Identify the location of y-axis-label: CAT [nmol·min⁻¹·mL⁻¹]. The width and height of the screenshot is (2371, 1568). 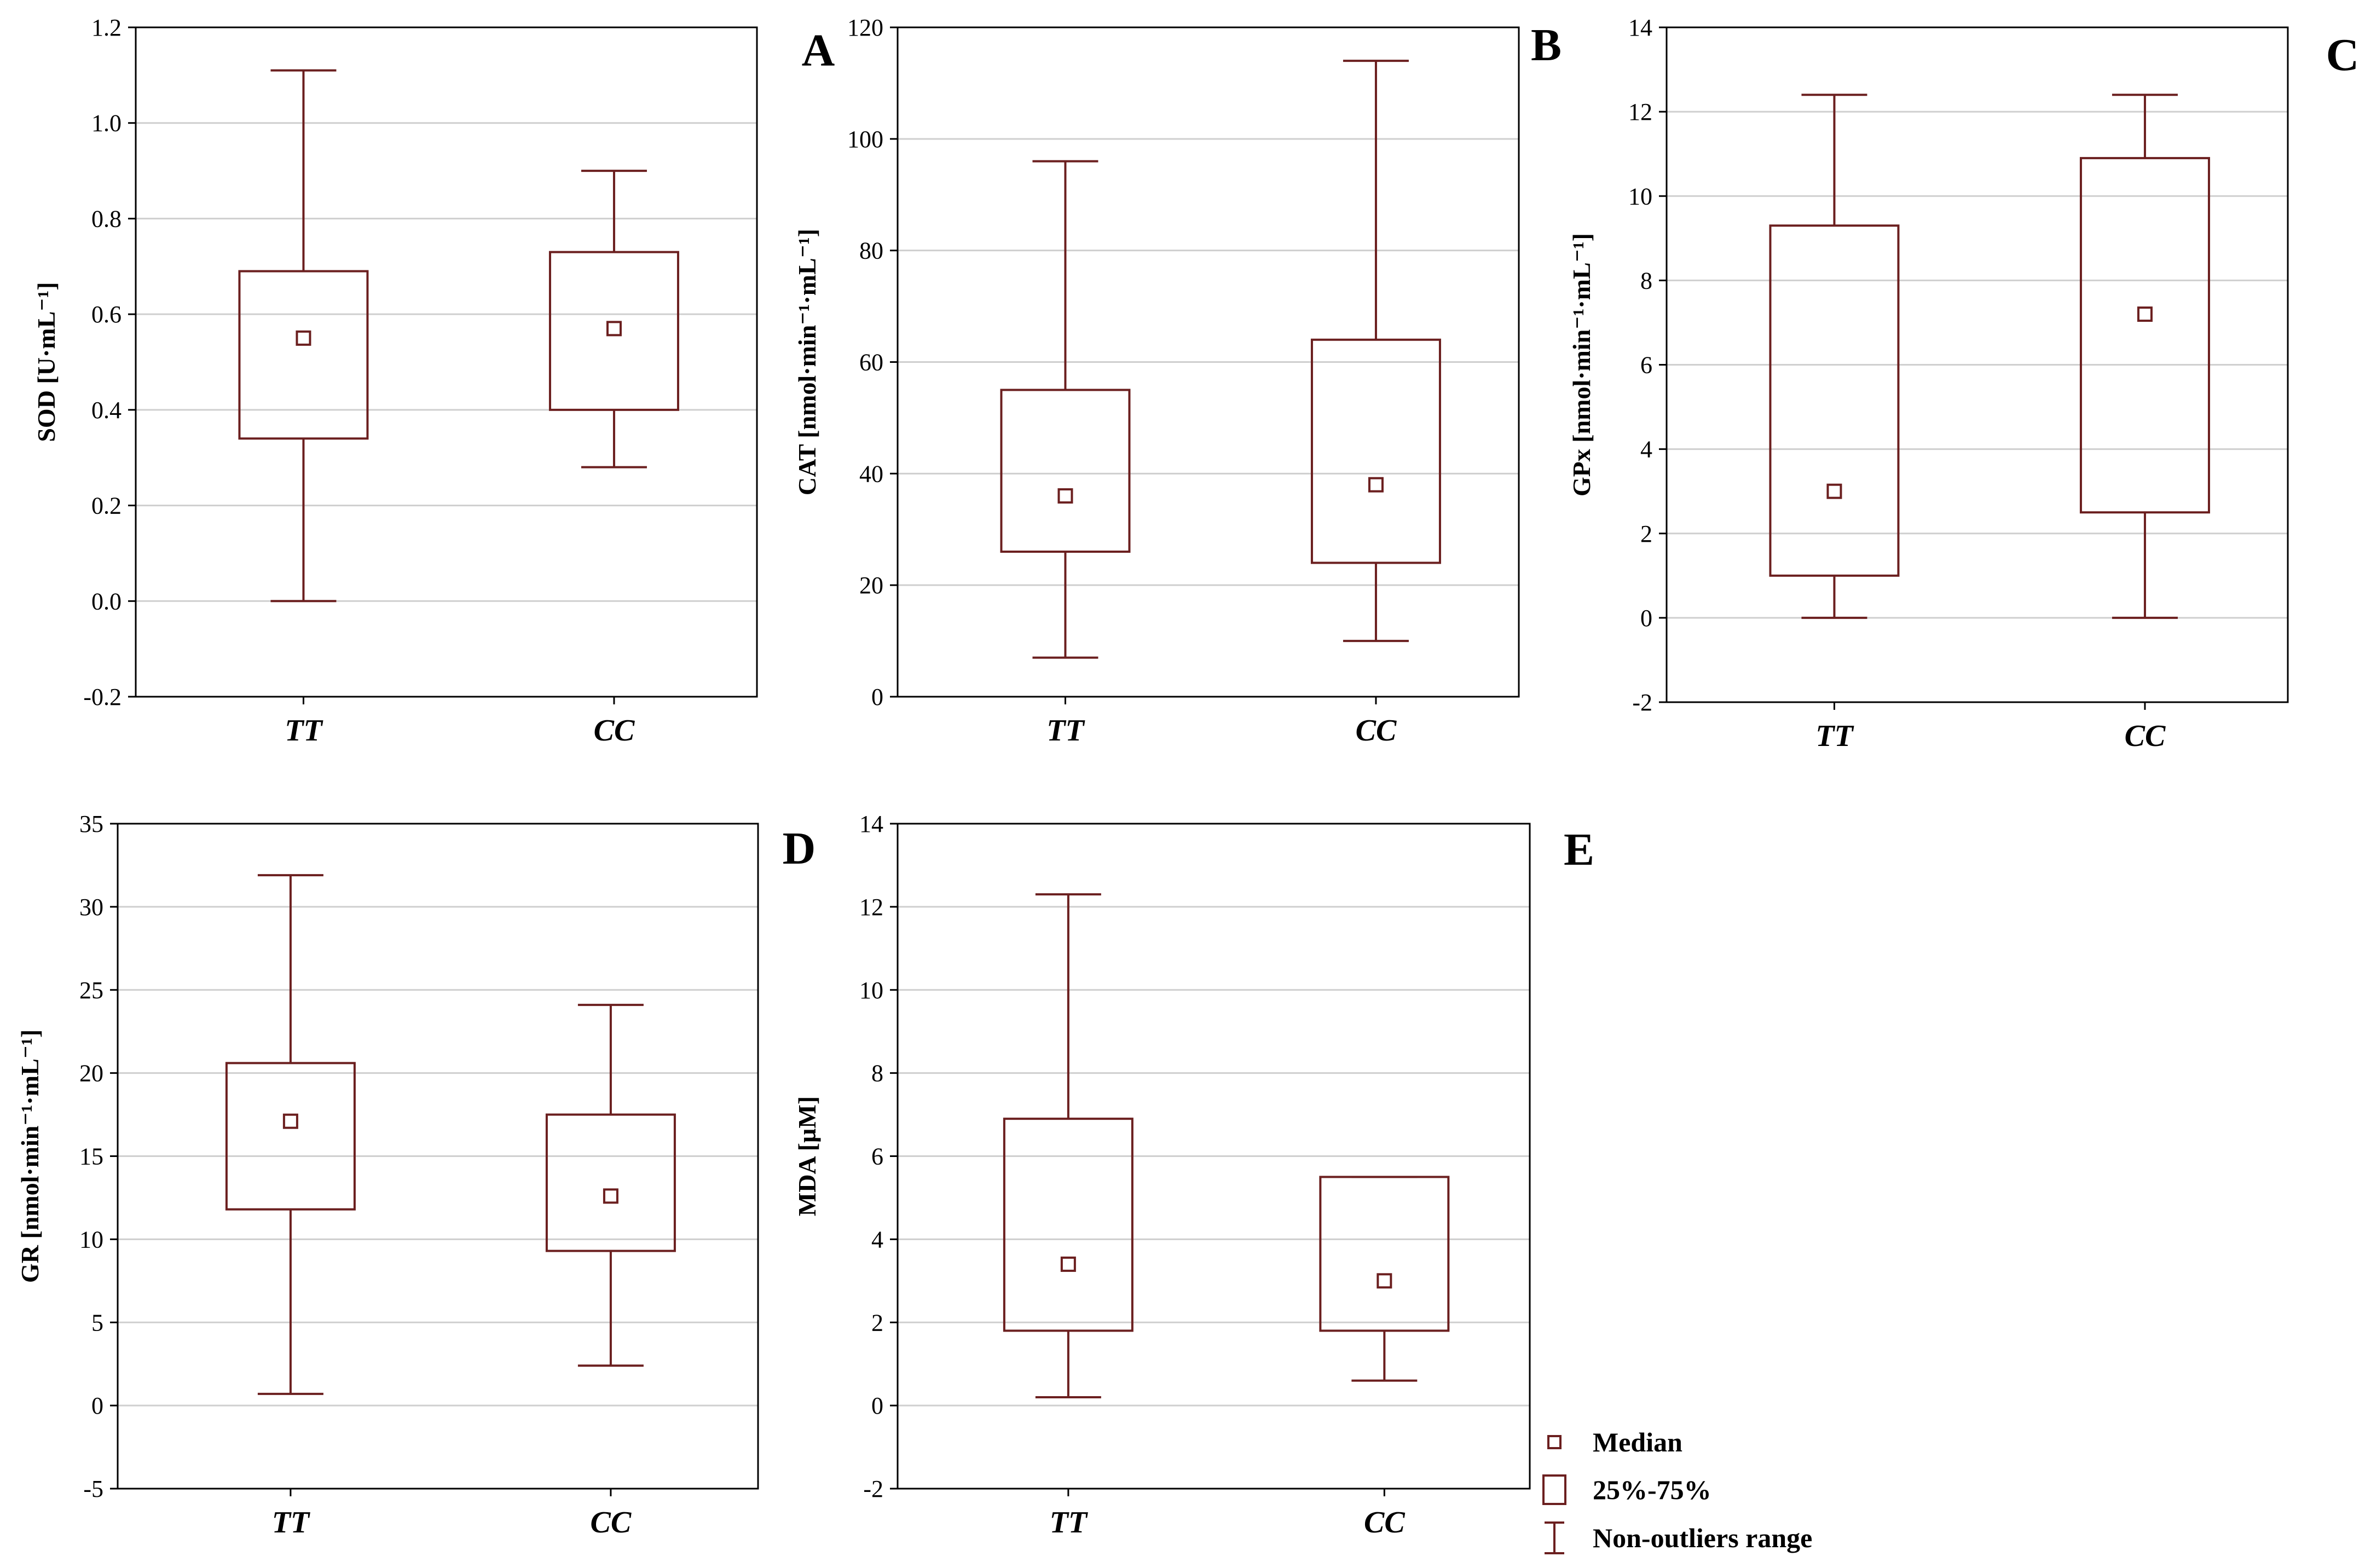
(807, 362).